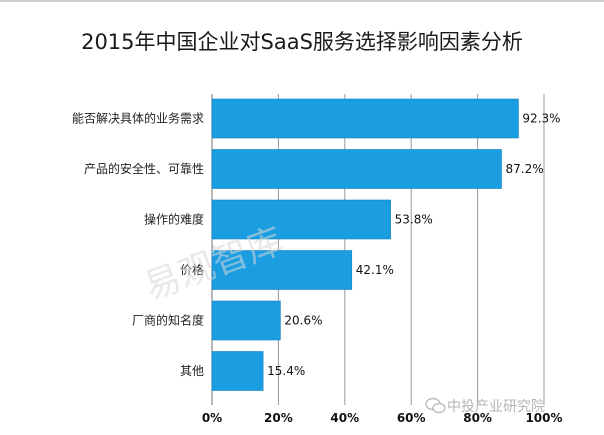  I want to click on chart-title: 2015年中国企业对SaaS服务选择影响因素分析, so click(302, 42).